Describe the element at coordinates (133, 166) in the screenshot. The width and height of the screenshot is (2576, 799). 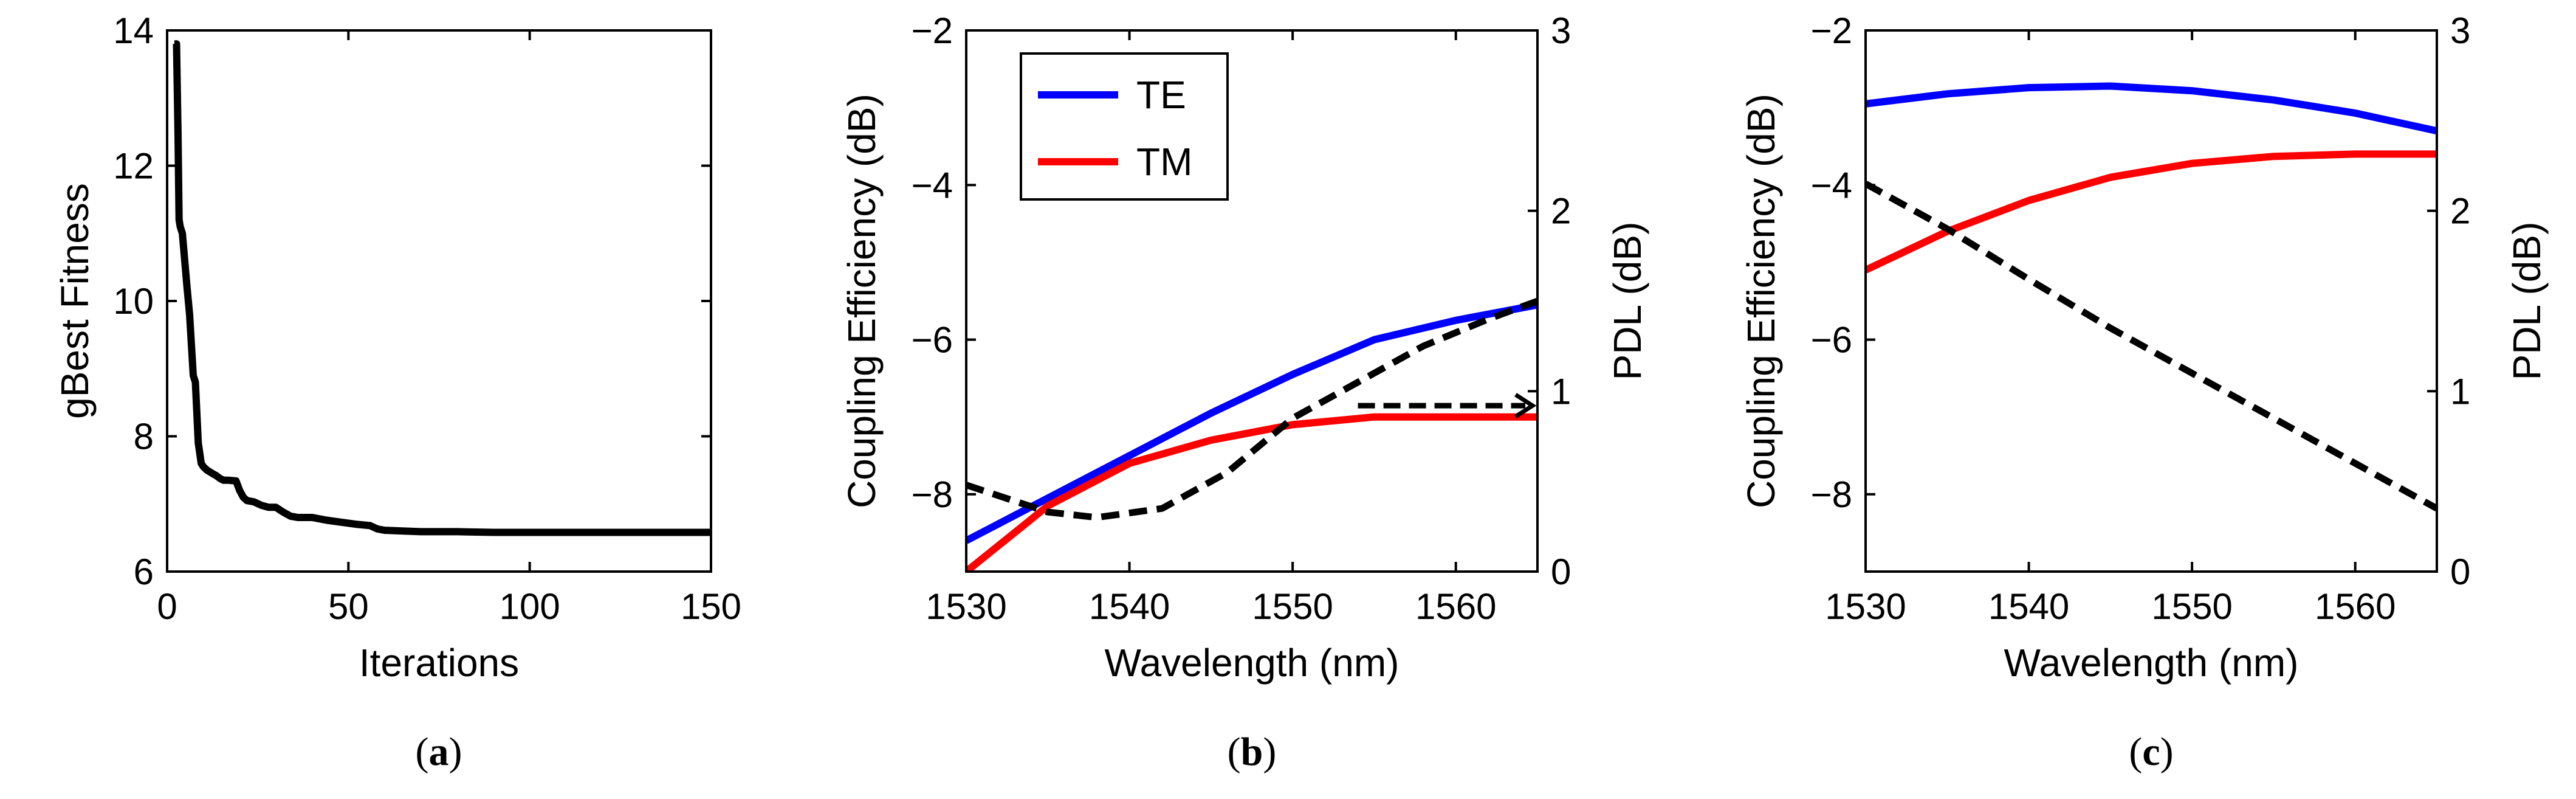
I see `y-tick-label: 12` at that location.